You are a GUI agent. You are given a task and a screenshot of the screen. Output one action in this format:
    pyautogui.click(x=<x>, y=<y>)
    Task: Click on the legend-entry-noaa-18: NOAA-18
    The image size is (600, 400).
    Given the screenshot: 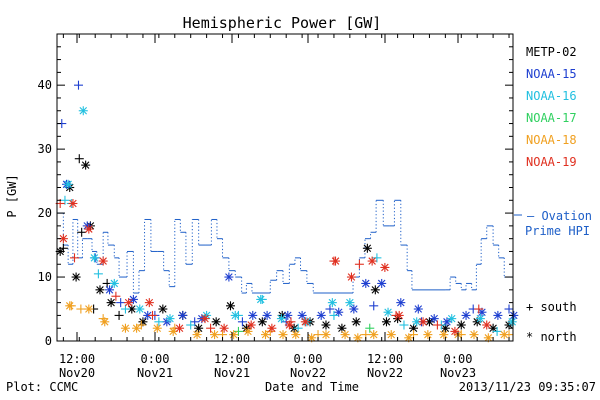 What is the action you would take?
    pyautogui.click(x=551, y=140)
    